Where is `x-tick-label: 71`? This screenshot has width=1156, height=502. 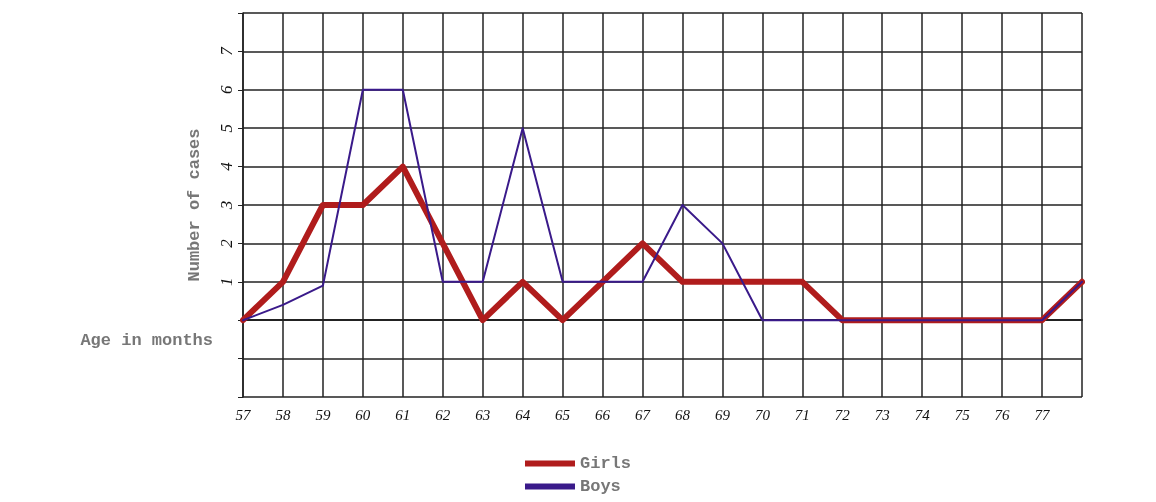 x-tick-label: 71 is located at coordinates (802, 414).